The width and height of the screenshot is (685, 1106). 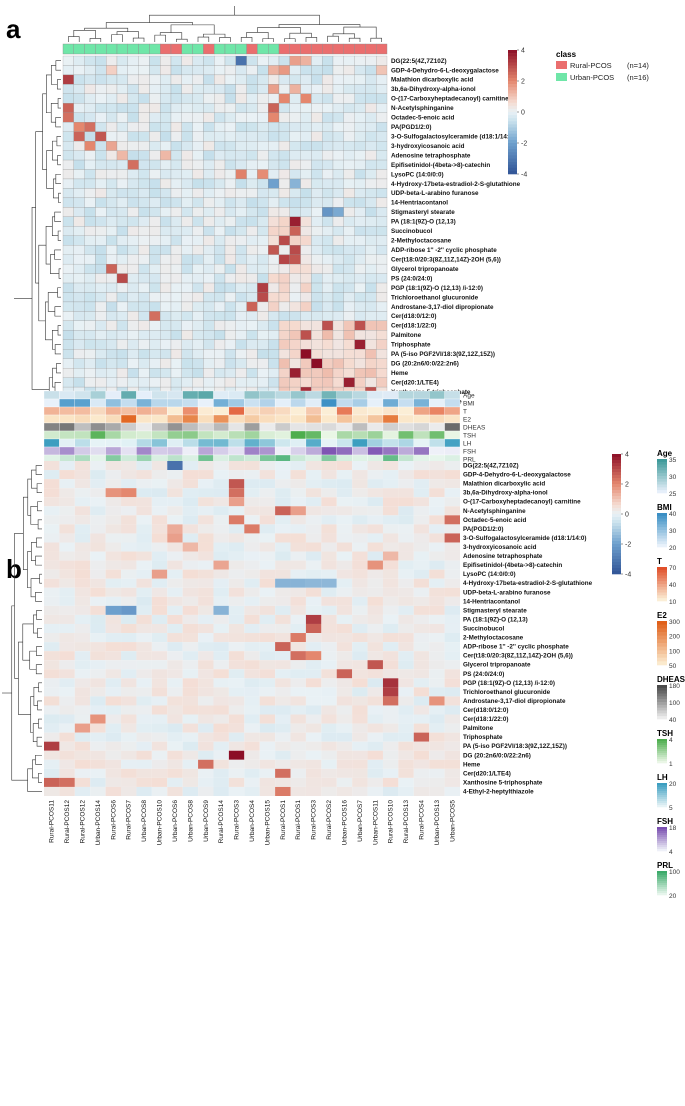 What do you see at coordinates (561, 65) in the screenshot?
I see `legend-swatch` at bounding box center [561, 65].